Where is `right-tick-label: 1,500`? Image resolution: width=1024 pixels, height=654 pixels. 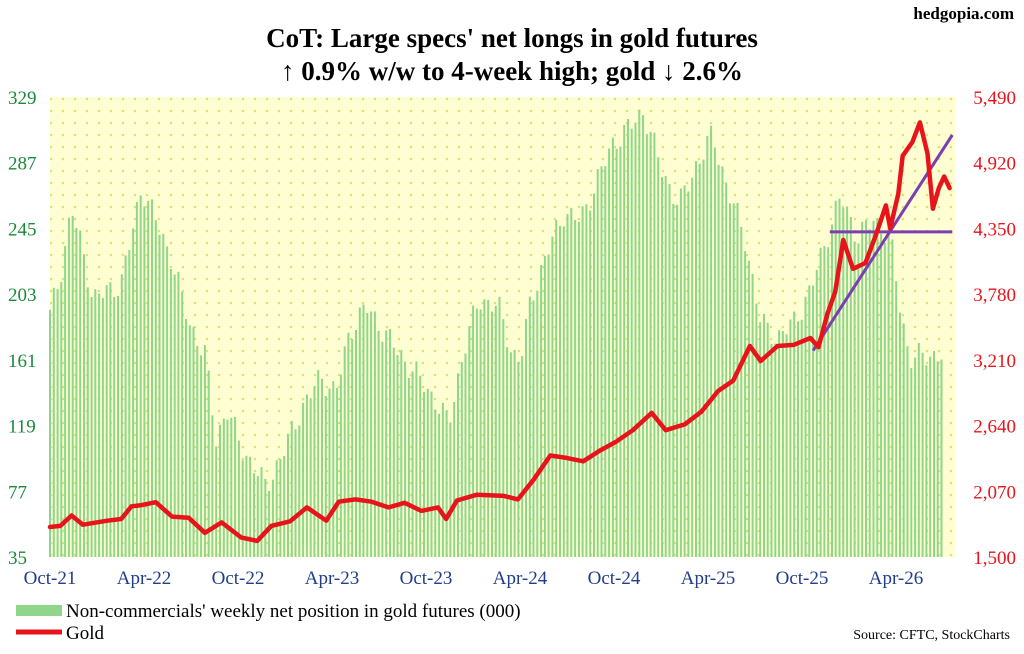
right-tick-label: 1,500 is located at coordinates (994, 558).